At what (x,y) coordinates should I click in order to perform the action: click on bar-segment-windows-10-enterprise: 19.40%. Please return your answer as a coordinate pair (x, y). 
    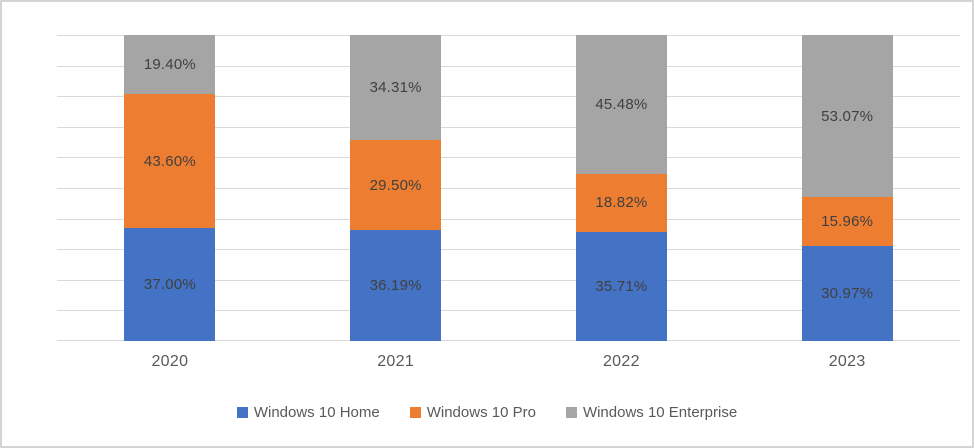
    Looking at the image, I should click on (170, 65).